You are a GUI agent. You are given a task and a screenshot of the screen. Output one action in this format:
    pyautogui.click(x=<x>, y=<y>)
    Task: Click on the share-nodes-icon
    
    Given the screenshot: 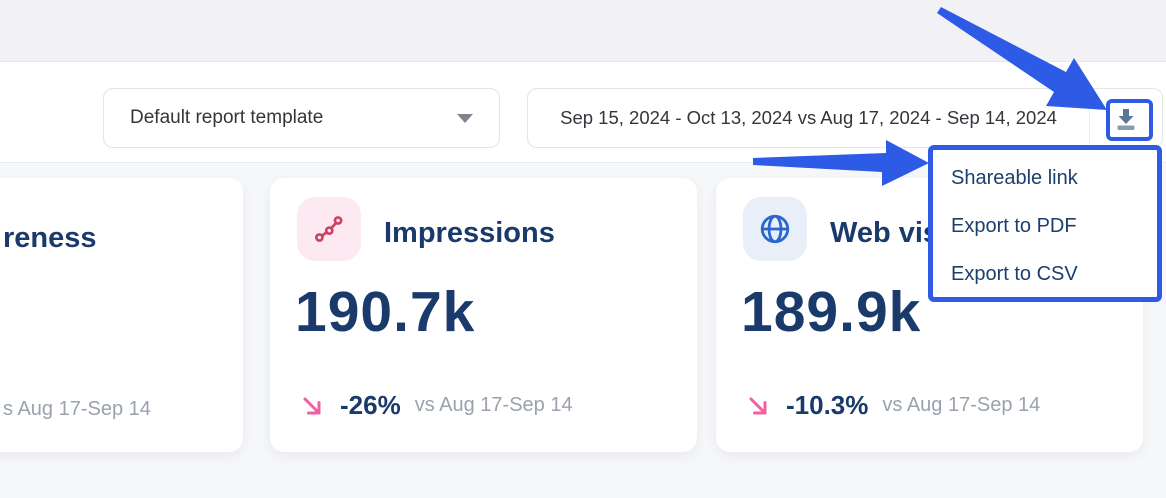 What is the action you would take?
    pyautogui.click(x=329, y=229)
    